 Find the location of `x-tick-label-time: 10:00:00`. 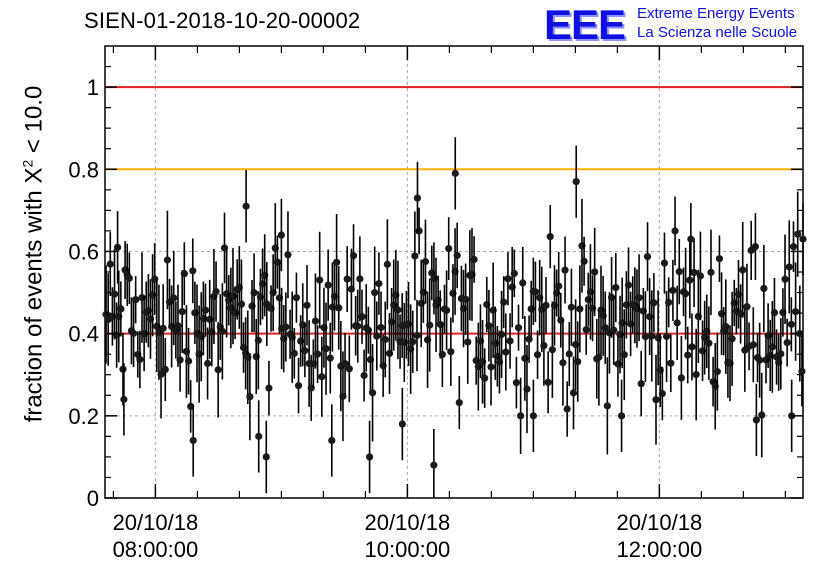

x-tick-label-time: 10:00:00 is located at coordinates (408, 549).